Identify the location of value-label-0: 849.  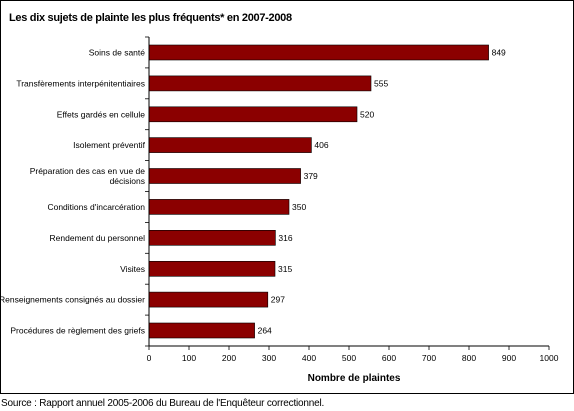
(499, 53).